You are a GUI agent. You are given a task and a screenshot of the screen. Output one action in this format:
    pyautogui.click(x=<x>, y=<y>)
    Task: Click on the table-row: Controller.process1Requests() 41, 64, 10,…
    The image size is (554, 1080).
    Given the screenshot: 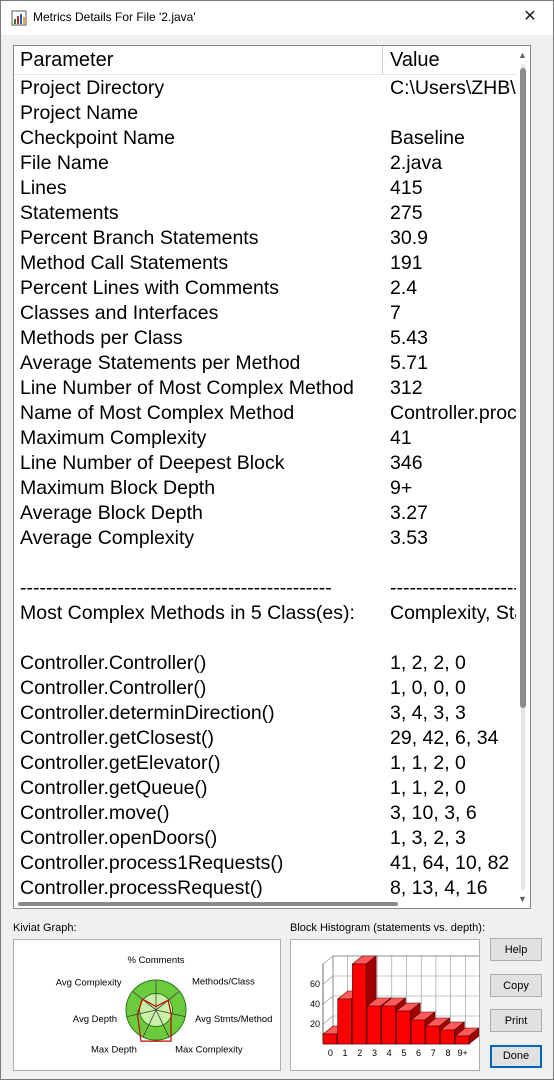 What is the action you would take?
    pyautogui.click(x=272, y=863)
    